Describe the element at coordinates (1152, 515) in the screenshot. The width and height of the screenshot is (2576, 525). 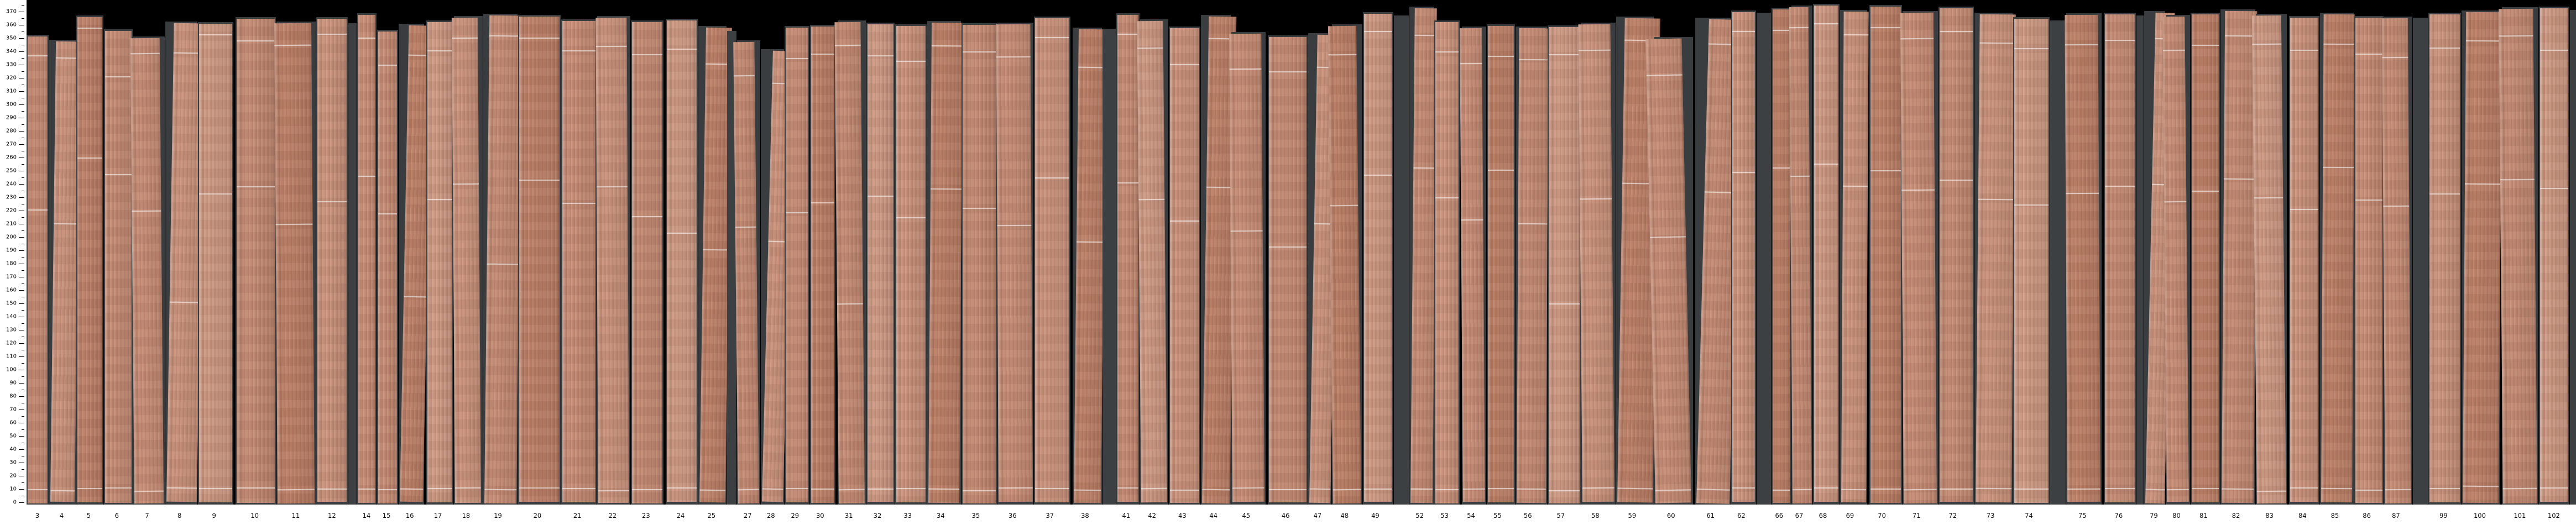
I see `x-label-42: 42` at that location.